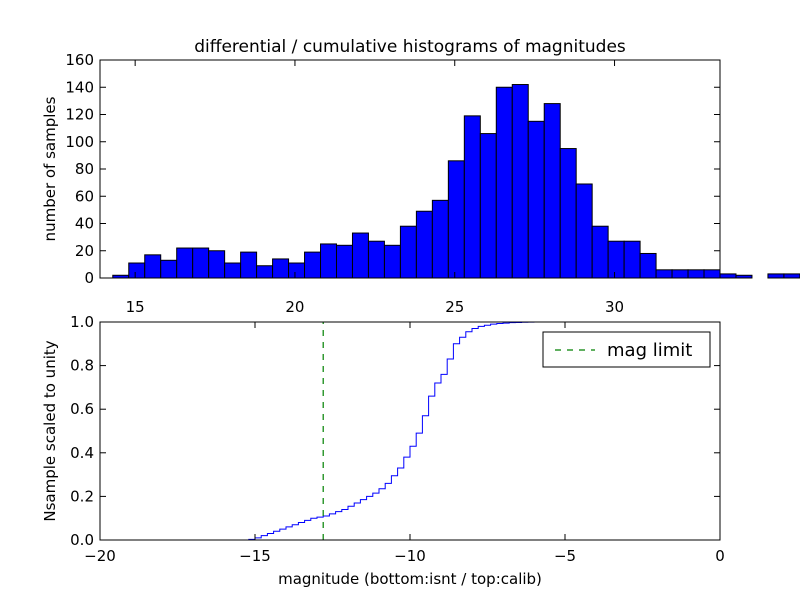 The width and height of the screenshot is (800, 600). Describe the element at coordinates (135, 307) in the screenshot. I see `x-tick-label: 15` at that location.